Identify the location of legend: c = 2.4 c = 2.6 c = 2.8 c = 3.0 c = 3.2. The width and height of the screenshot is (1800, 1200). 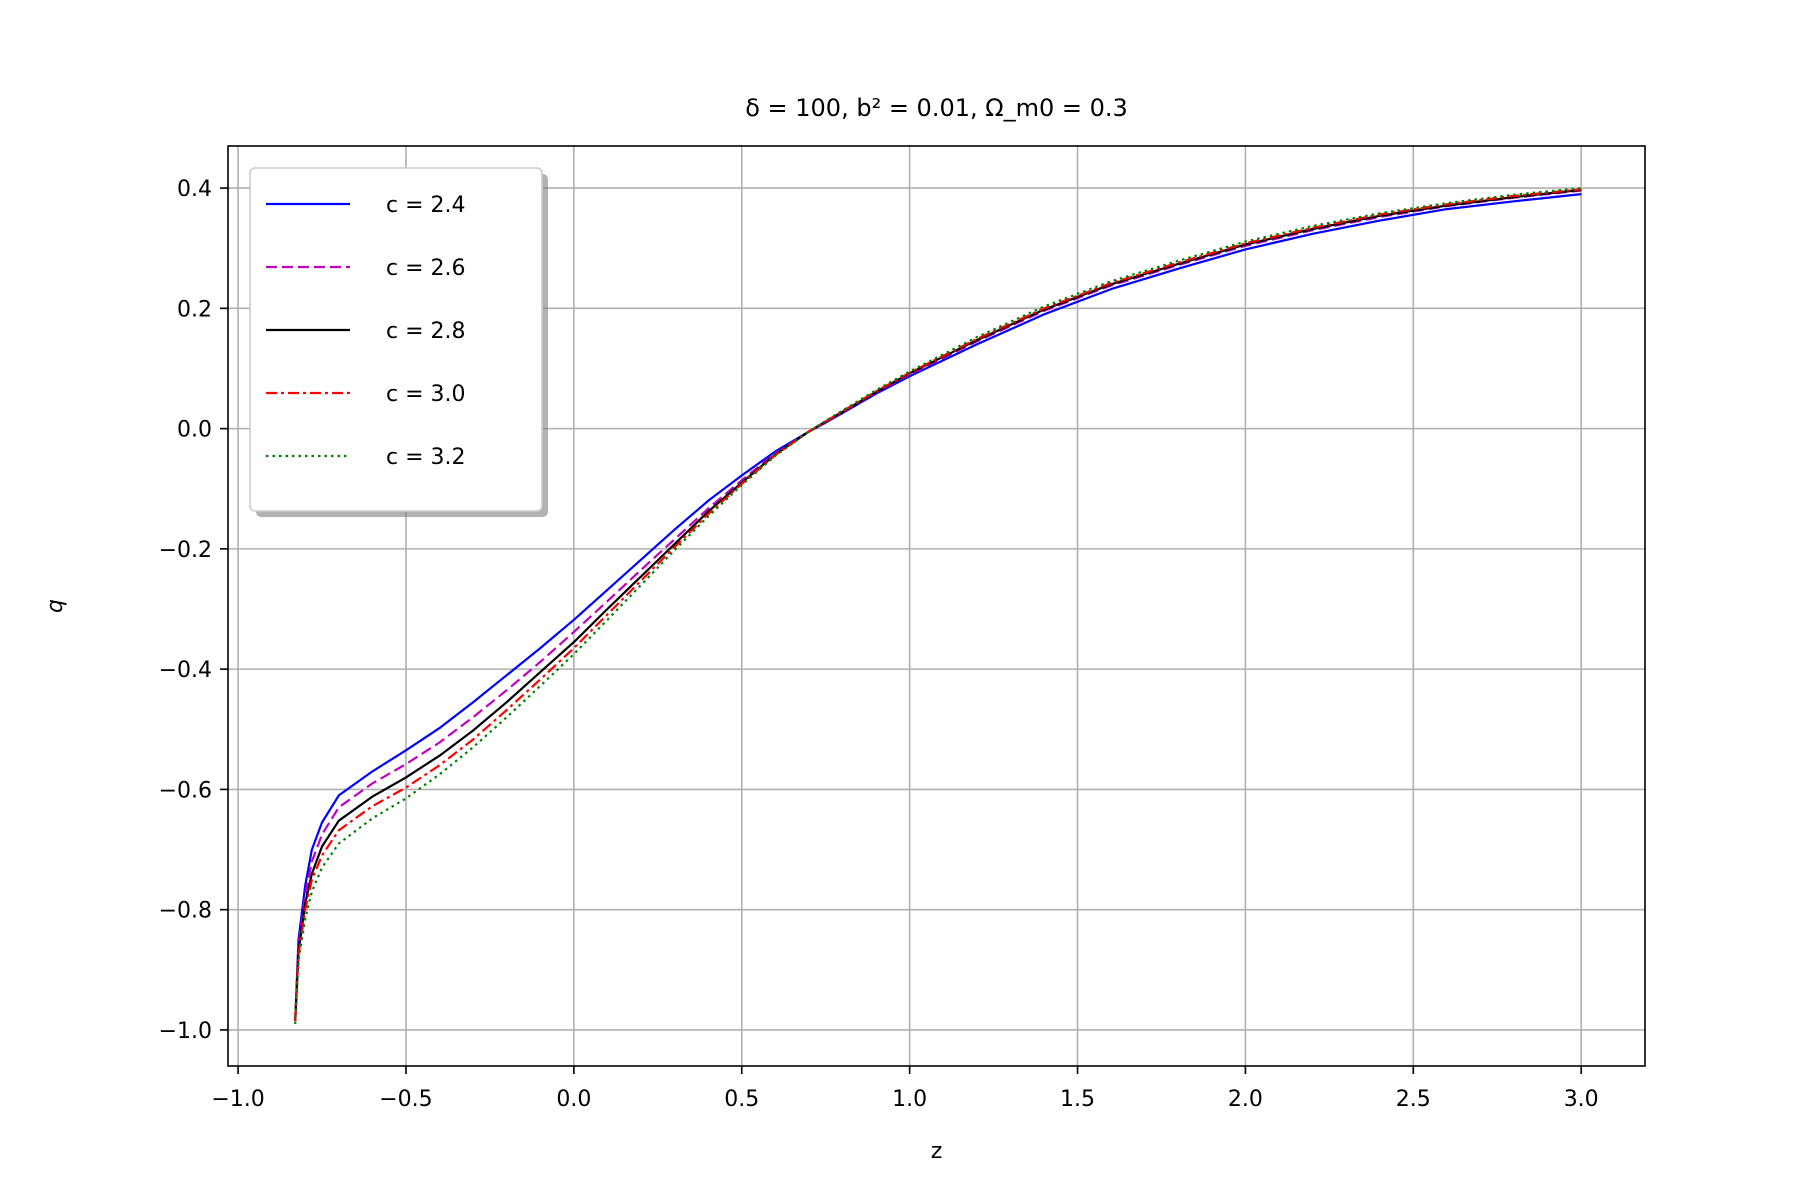
(398, 342).